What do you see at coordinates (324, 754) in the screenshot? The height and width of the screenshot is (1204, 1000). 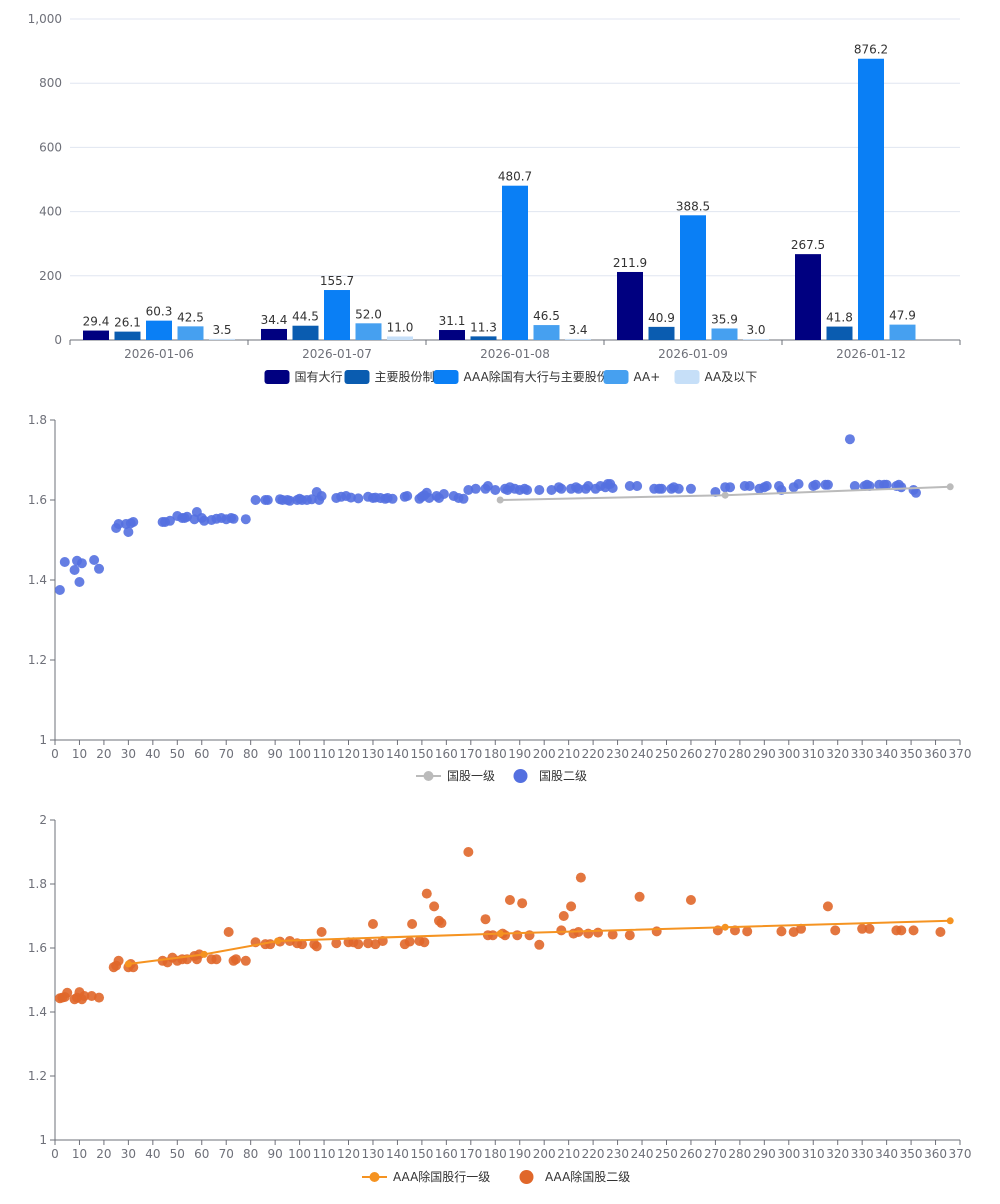 I see `x-tick-label: 110` at bounding box center [324, 754].